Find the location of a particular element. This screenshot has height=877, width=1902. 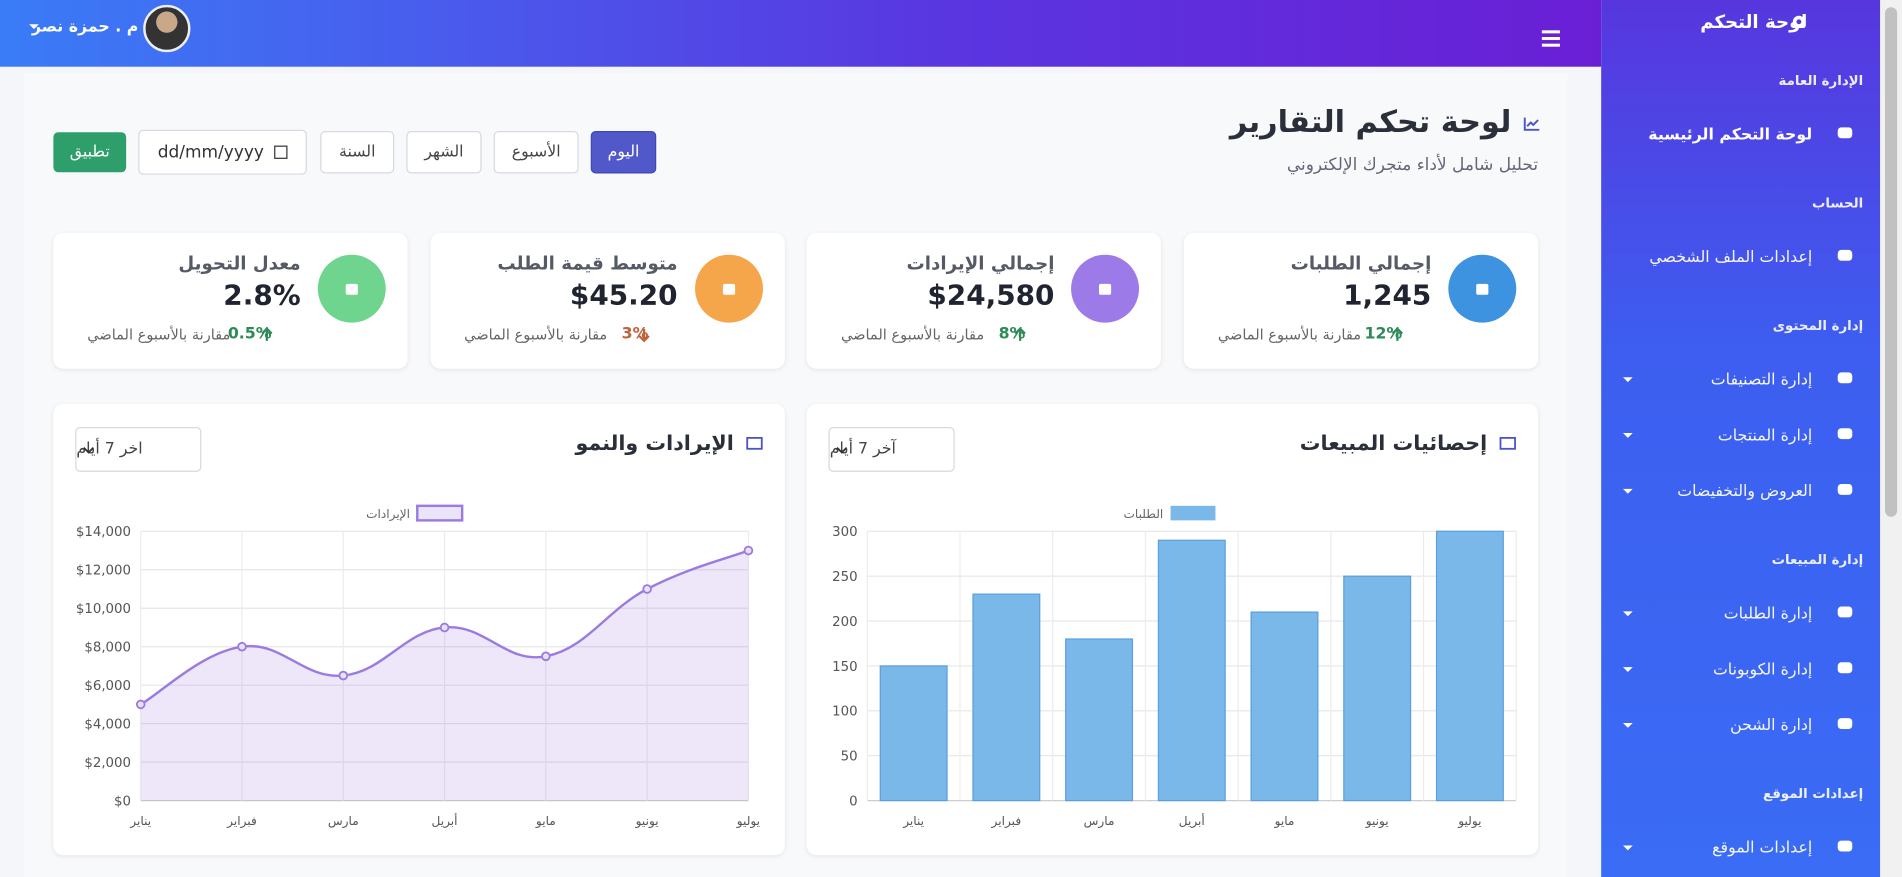

sidebar-item: إدارة المنتجات is located at coordinates (1765, 436).